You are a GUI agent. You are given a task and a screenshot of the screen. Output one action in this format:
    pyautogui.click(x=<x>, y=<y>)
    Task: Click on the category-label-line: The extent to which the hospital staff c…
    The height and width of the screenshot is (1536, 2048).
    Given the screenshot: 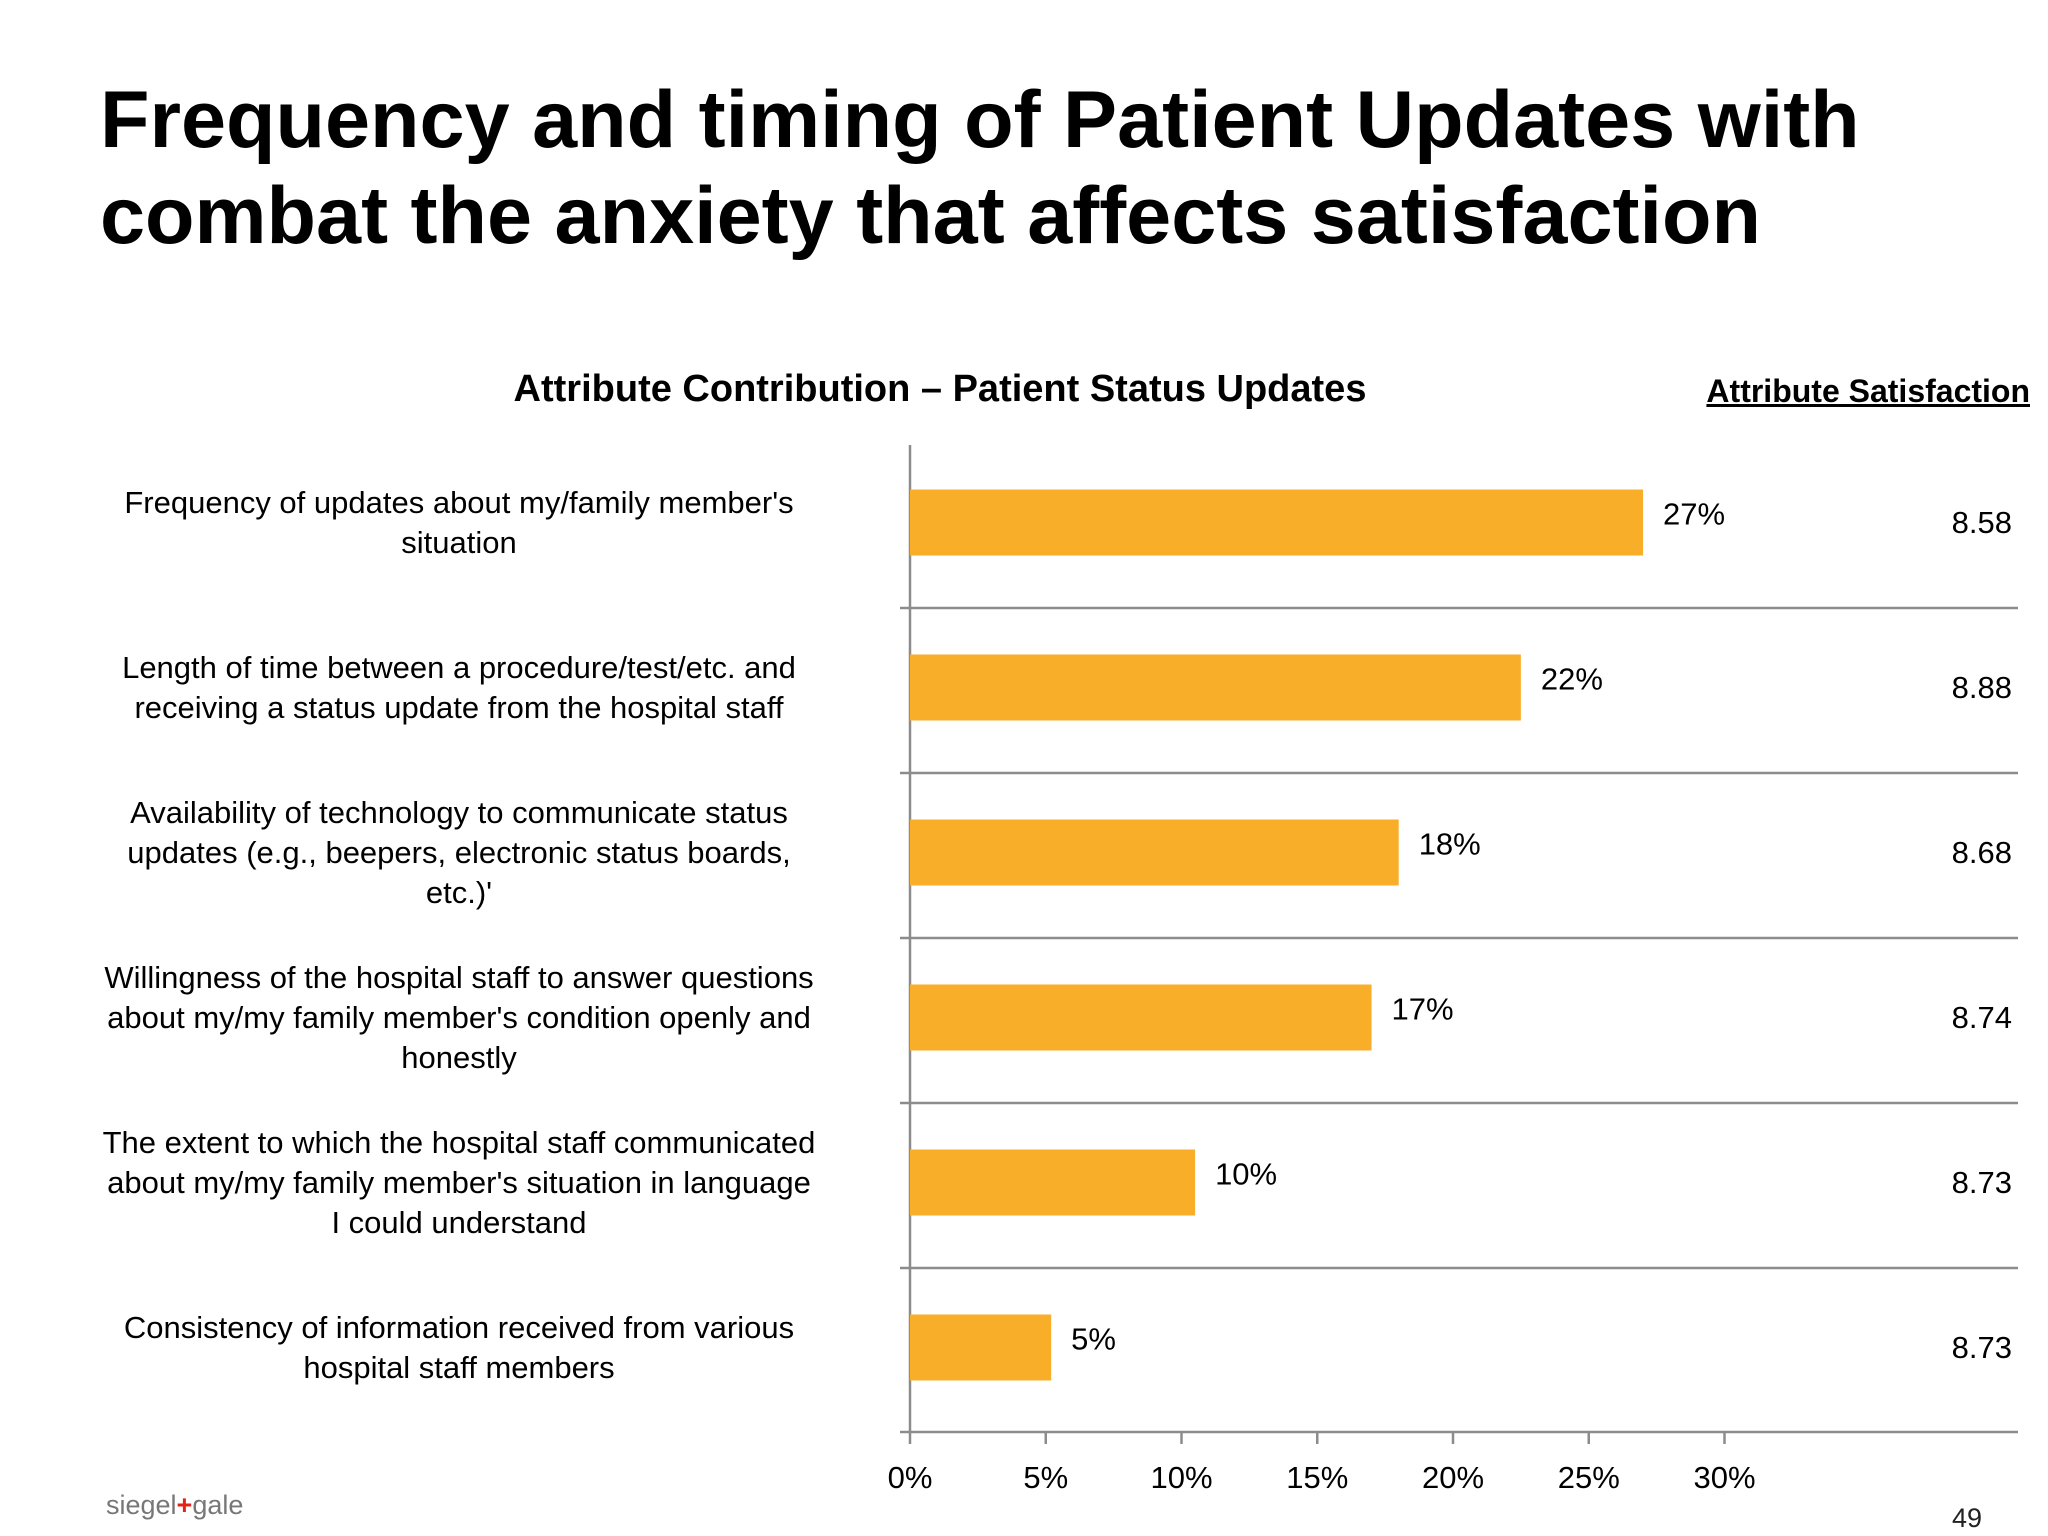 What is the action you would take?
    pyautogui.click(x=459, y=1142)
    